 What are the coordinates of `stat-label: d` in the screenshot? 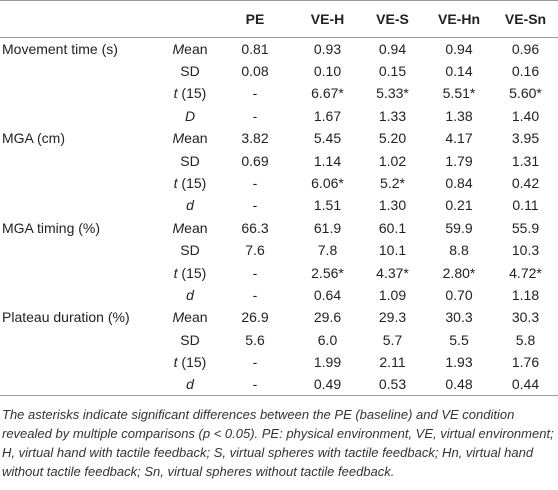 It's located at (190, 205).